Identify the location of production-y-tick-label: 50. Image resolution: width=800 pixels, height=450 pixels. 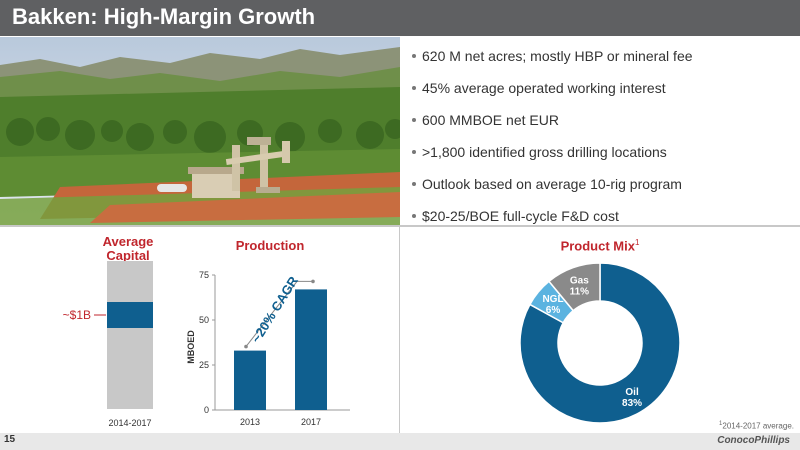
(204, 320).